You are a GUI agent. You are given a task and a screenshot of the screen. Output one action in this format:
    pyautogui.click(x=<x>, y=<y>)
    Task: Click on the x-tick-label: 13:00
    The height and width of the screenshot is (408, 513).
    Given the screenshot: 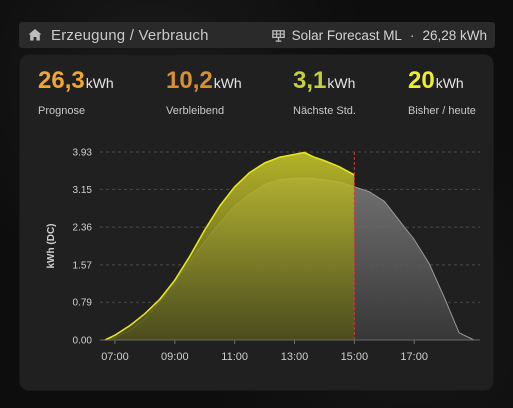 What is the action you would take?
    pyautogui.click(x=295, y=357)
    